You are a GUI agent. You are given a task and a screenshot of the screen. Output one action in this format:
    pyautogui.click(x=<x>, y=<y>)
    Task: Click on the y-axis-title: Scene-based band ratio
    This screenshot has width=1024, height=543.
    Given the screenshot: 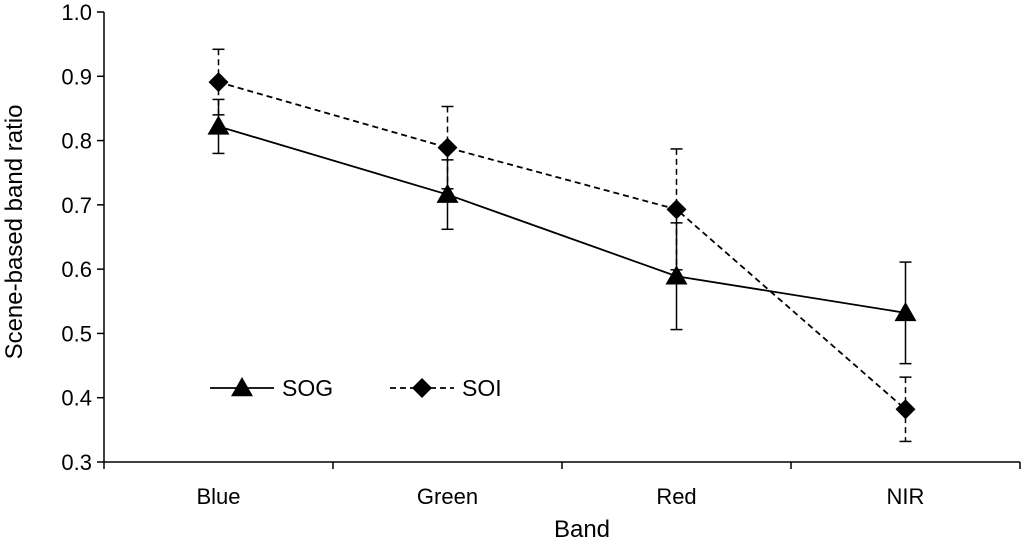 What is the action you would take?
    pyautogui.click(x=14, y=232)
    